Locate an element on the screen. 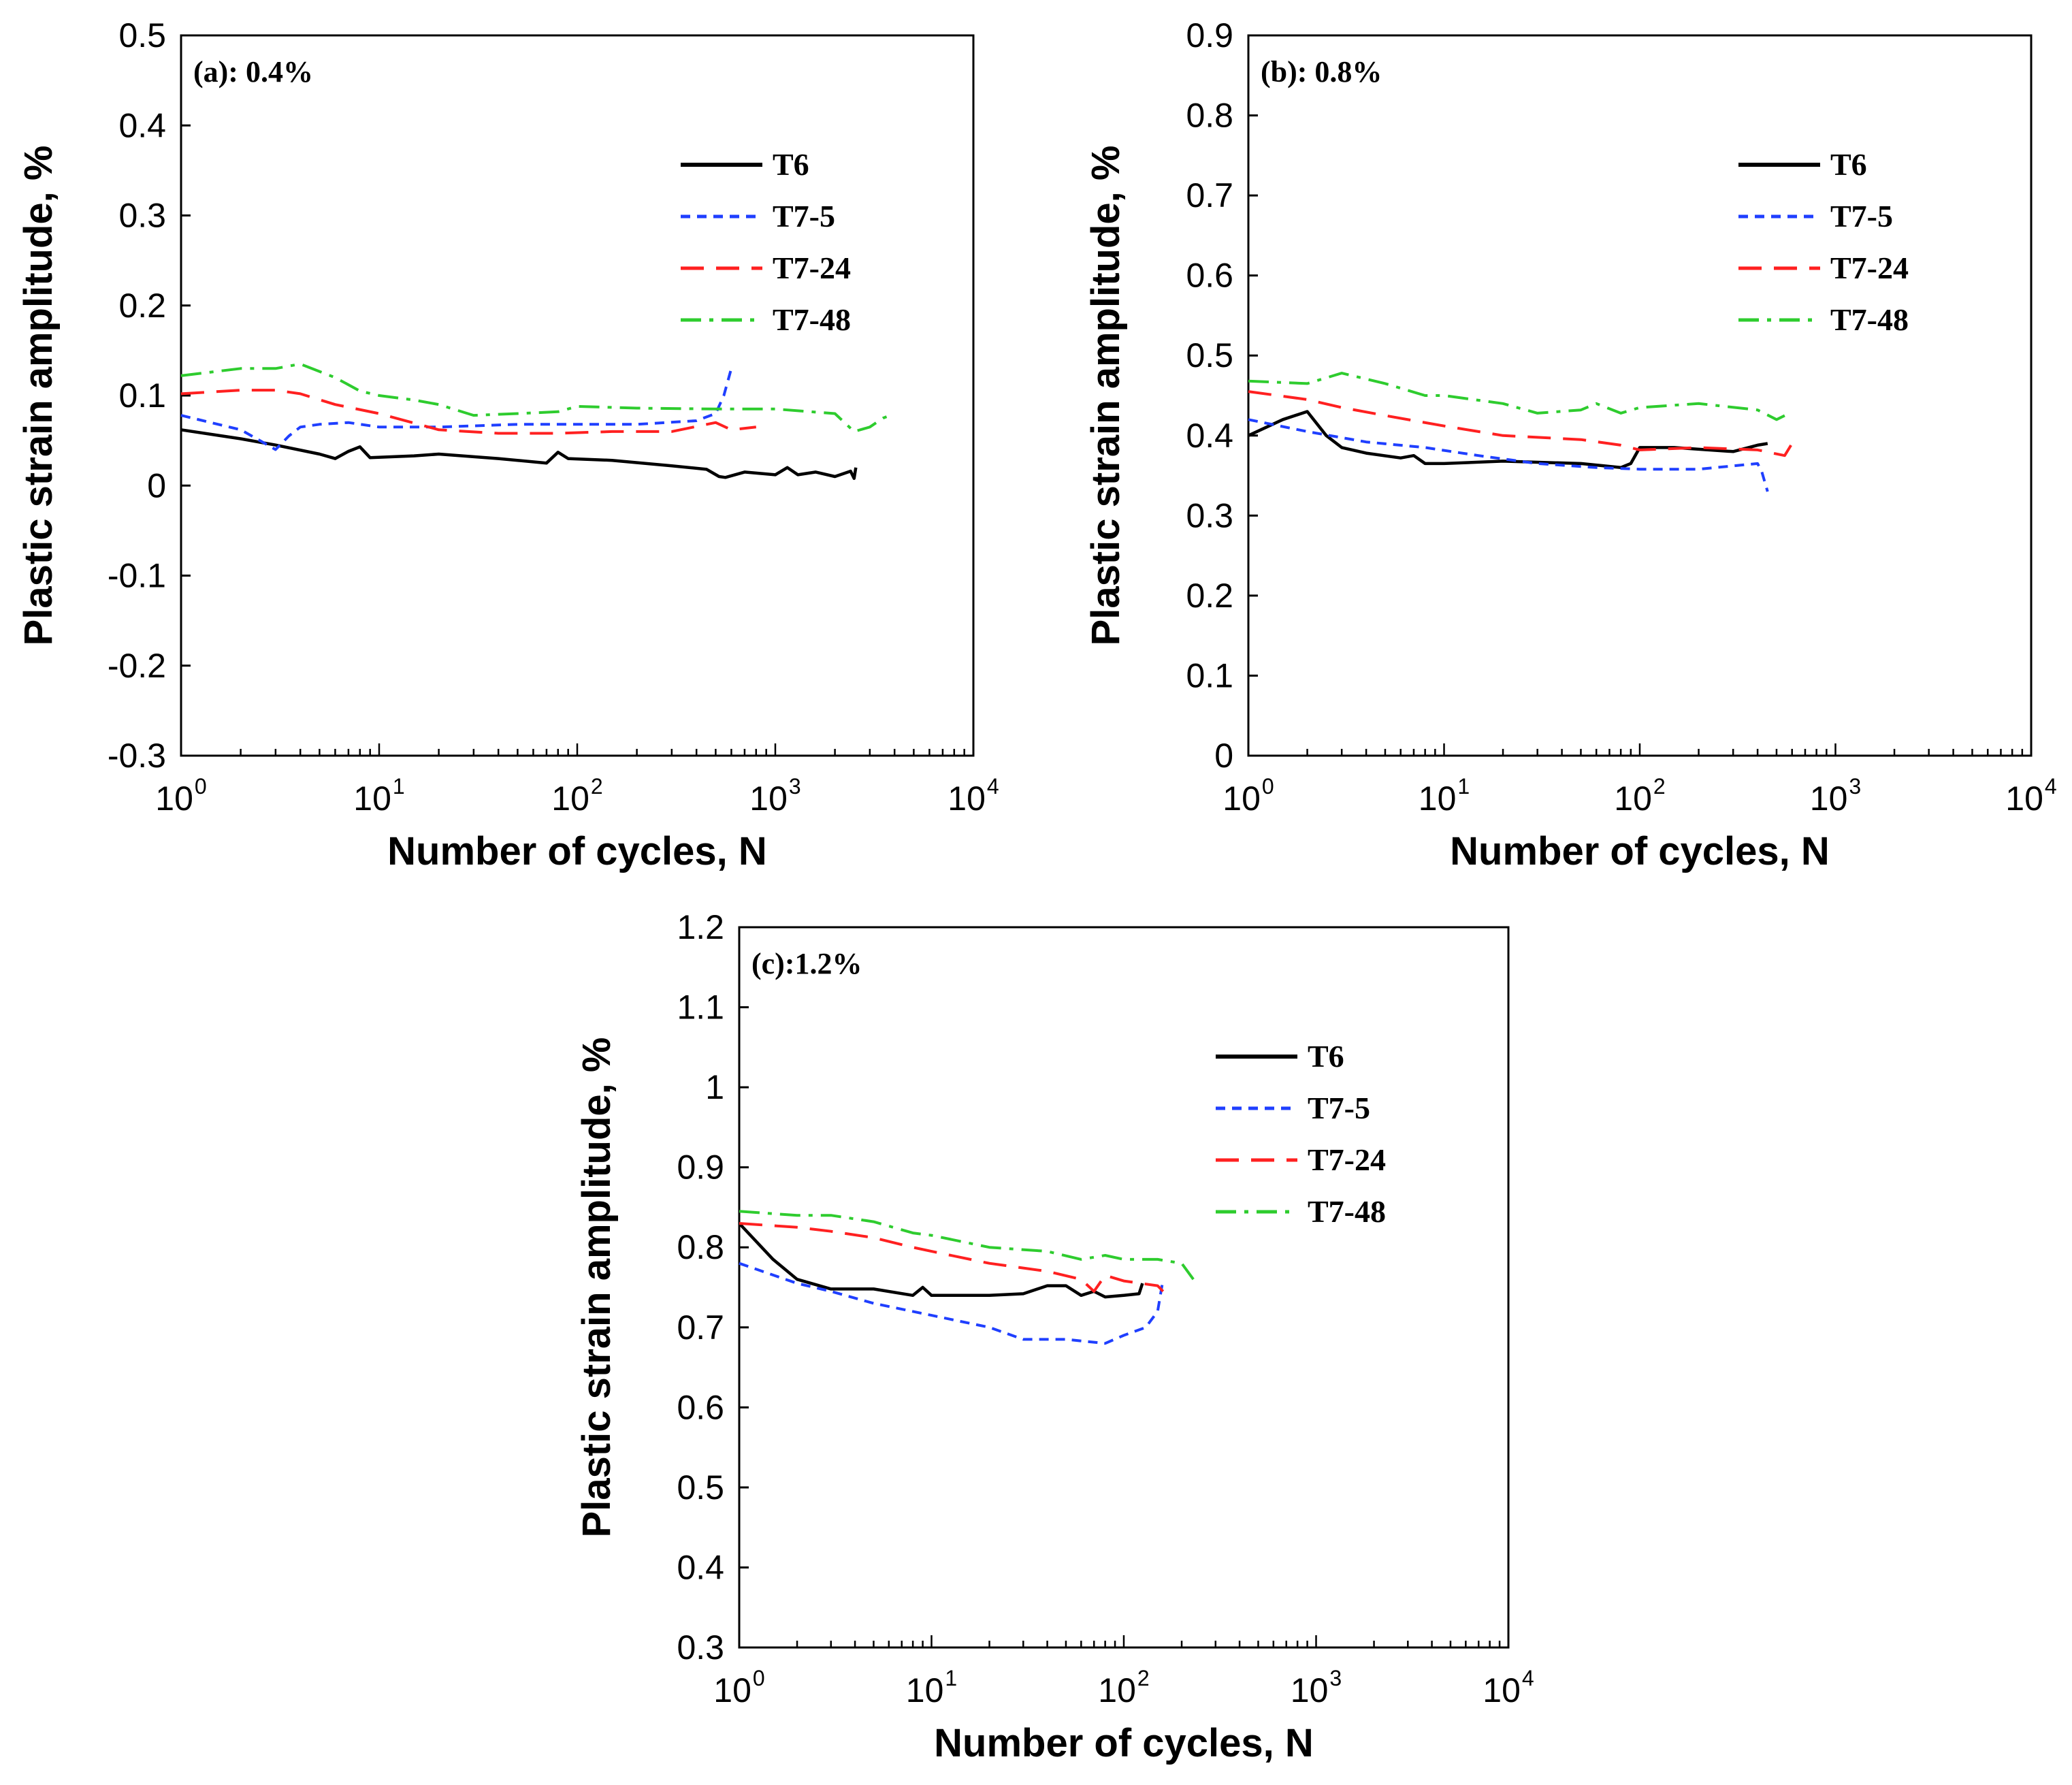  y-tick-label: 1 is located at coordinates (714, 1087).